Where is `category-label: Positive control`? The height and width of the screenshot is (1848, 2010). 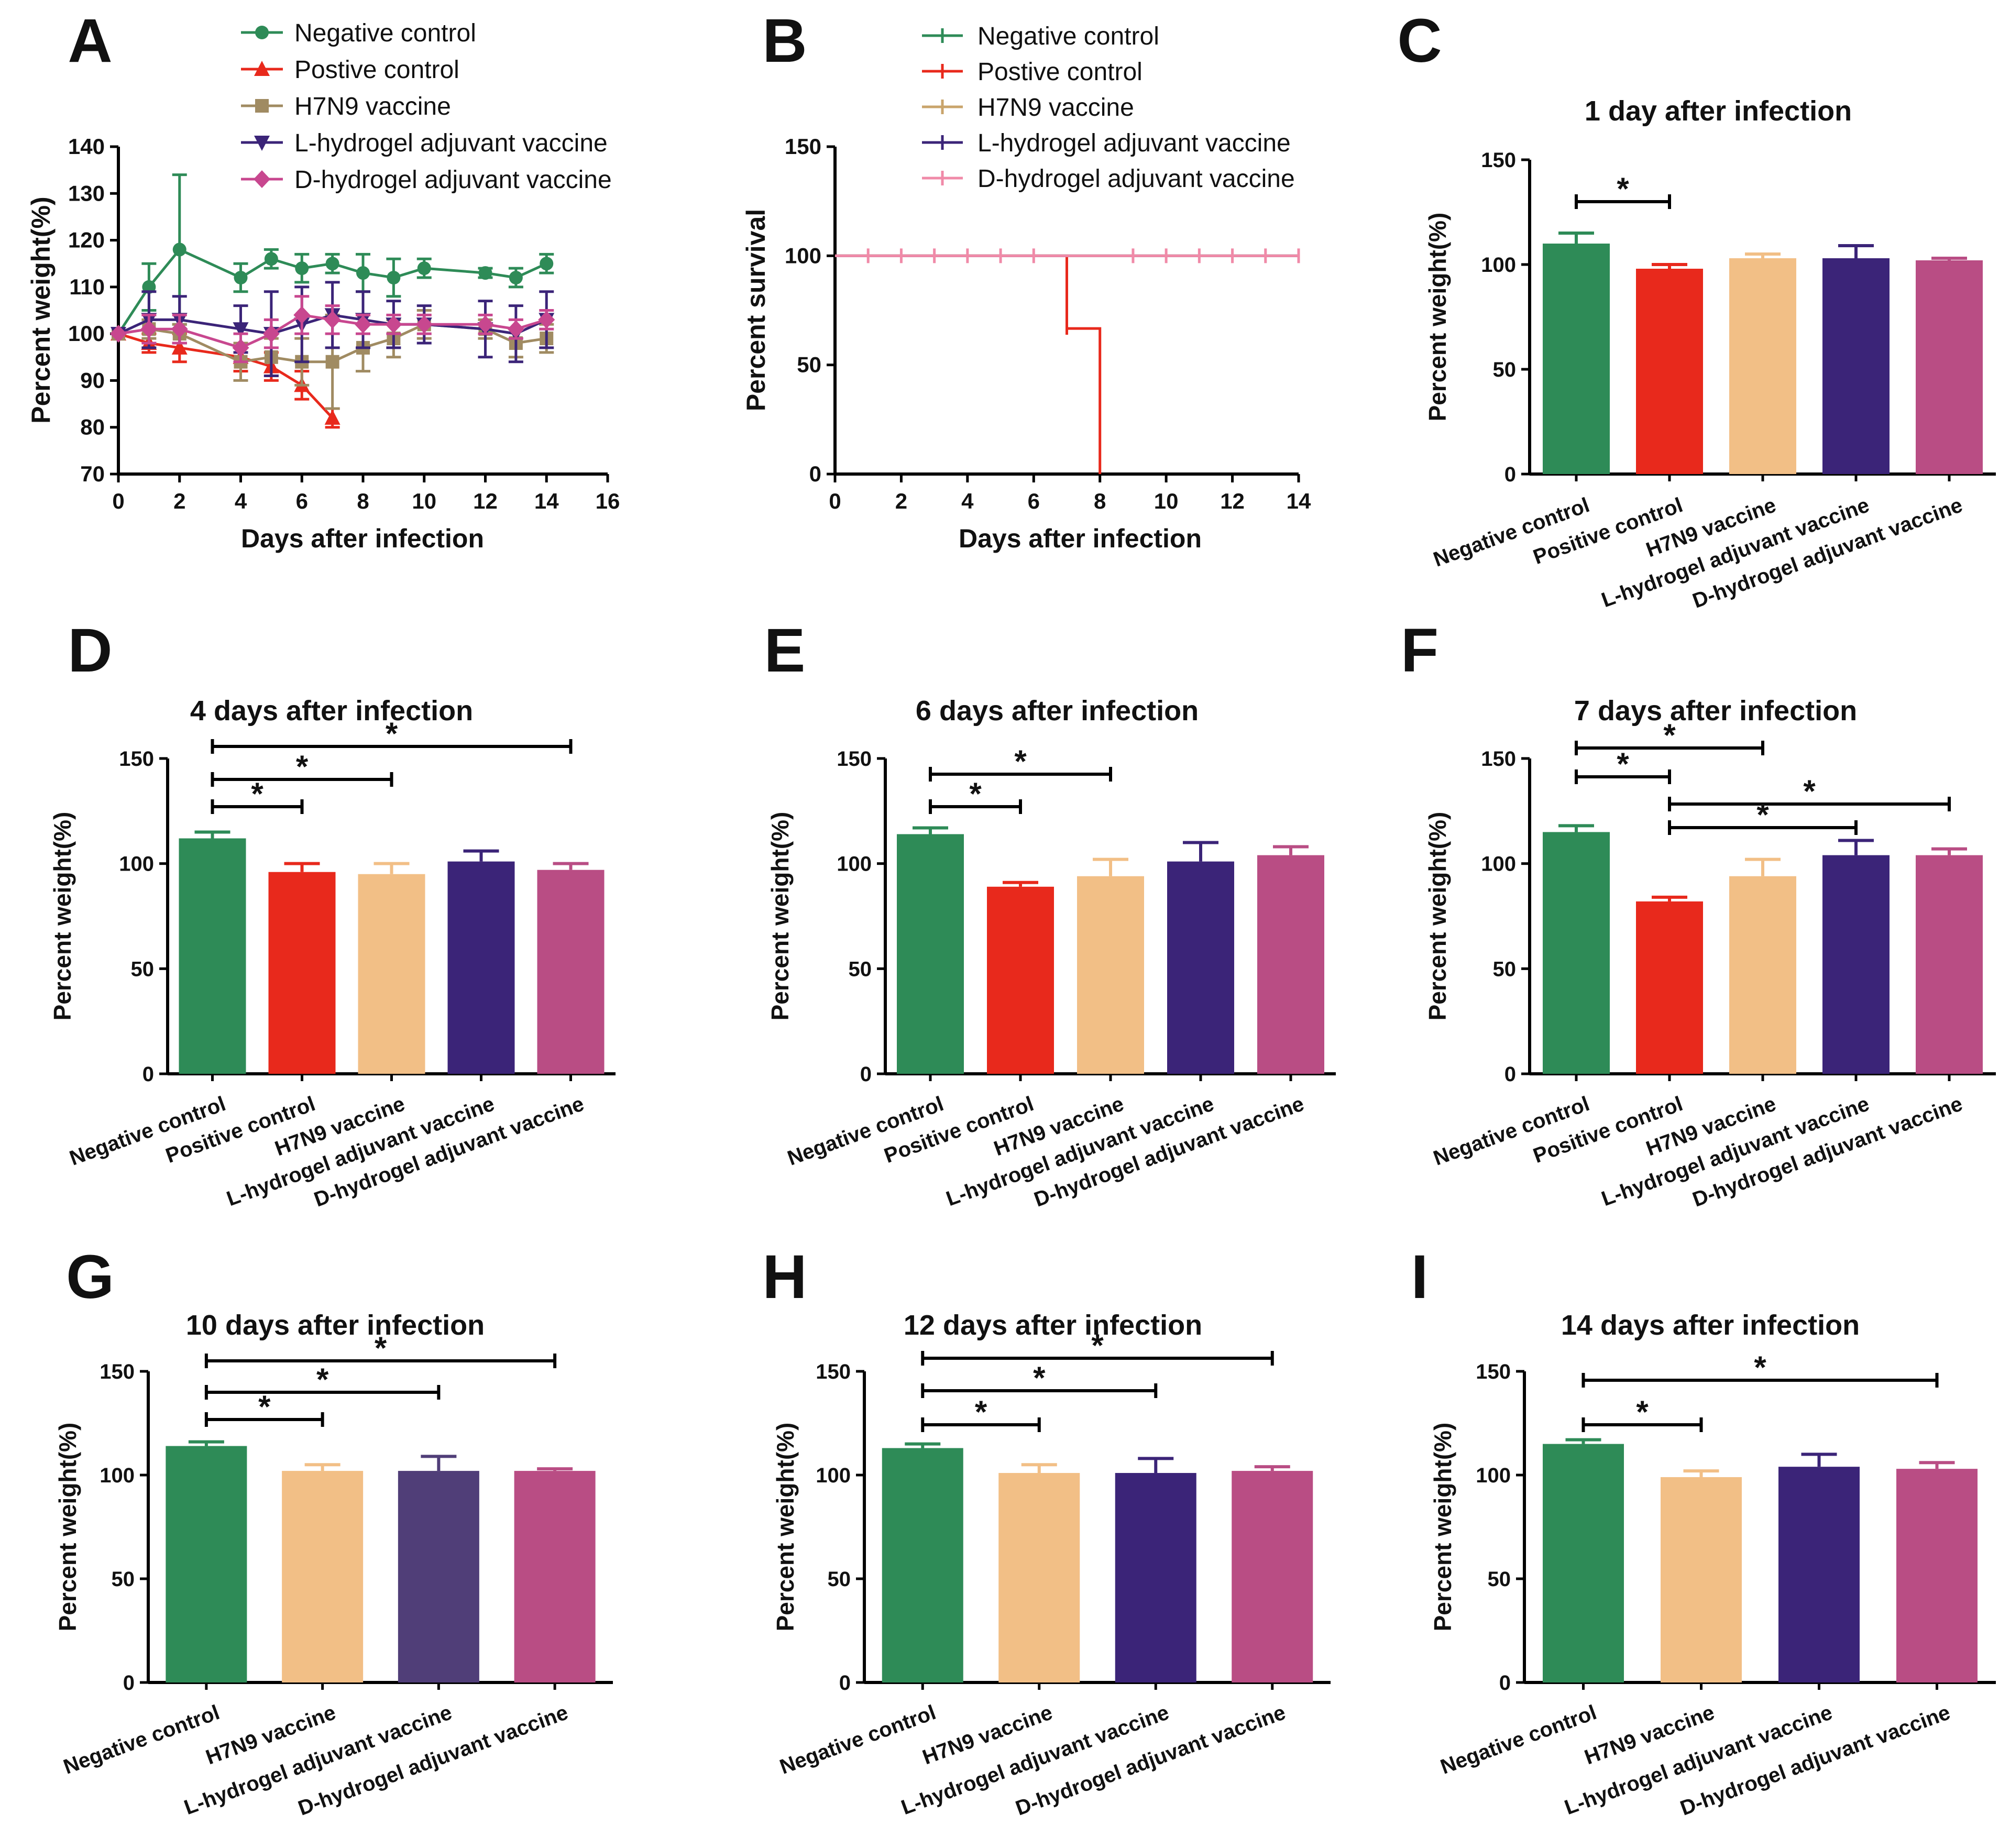 category-label: Positive control is located at coordinates (959, 1130).